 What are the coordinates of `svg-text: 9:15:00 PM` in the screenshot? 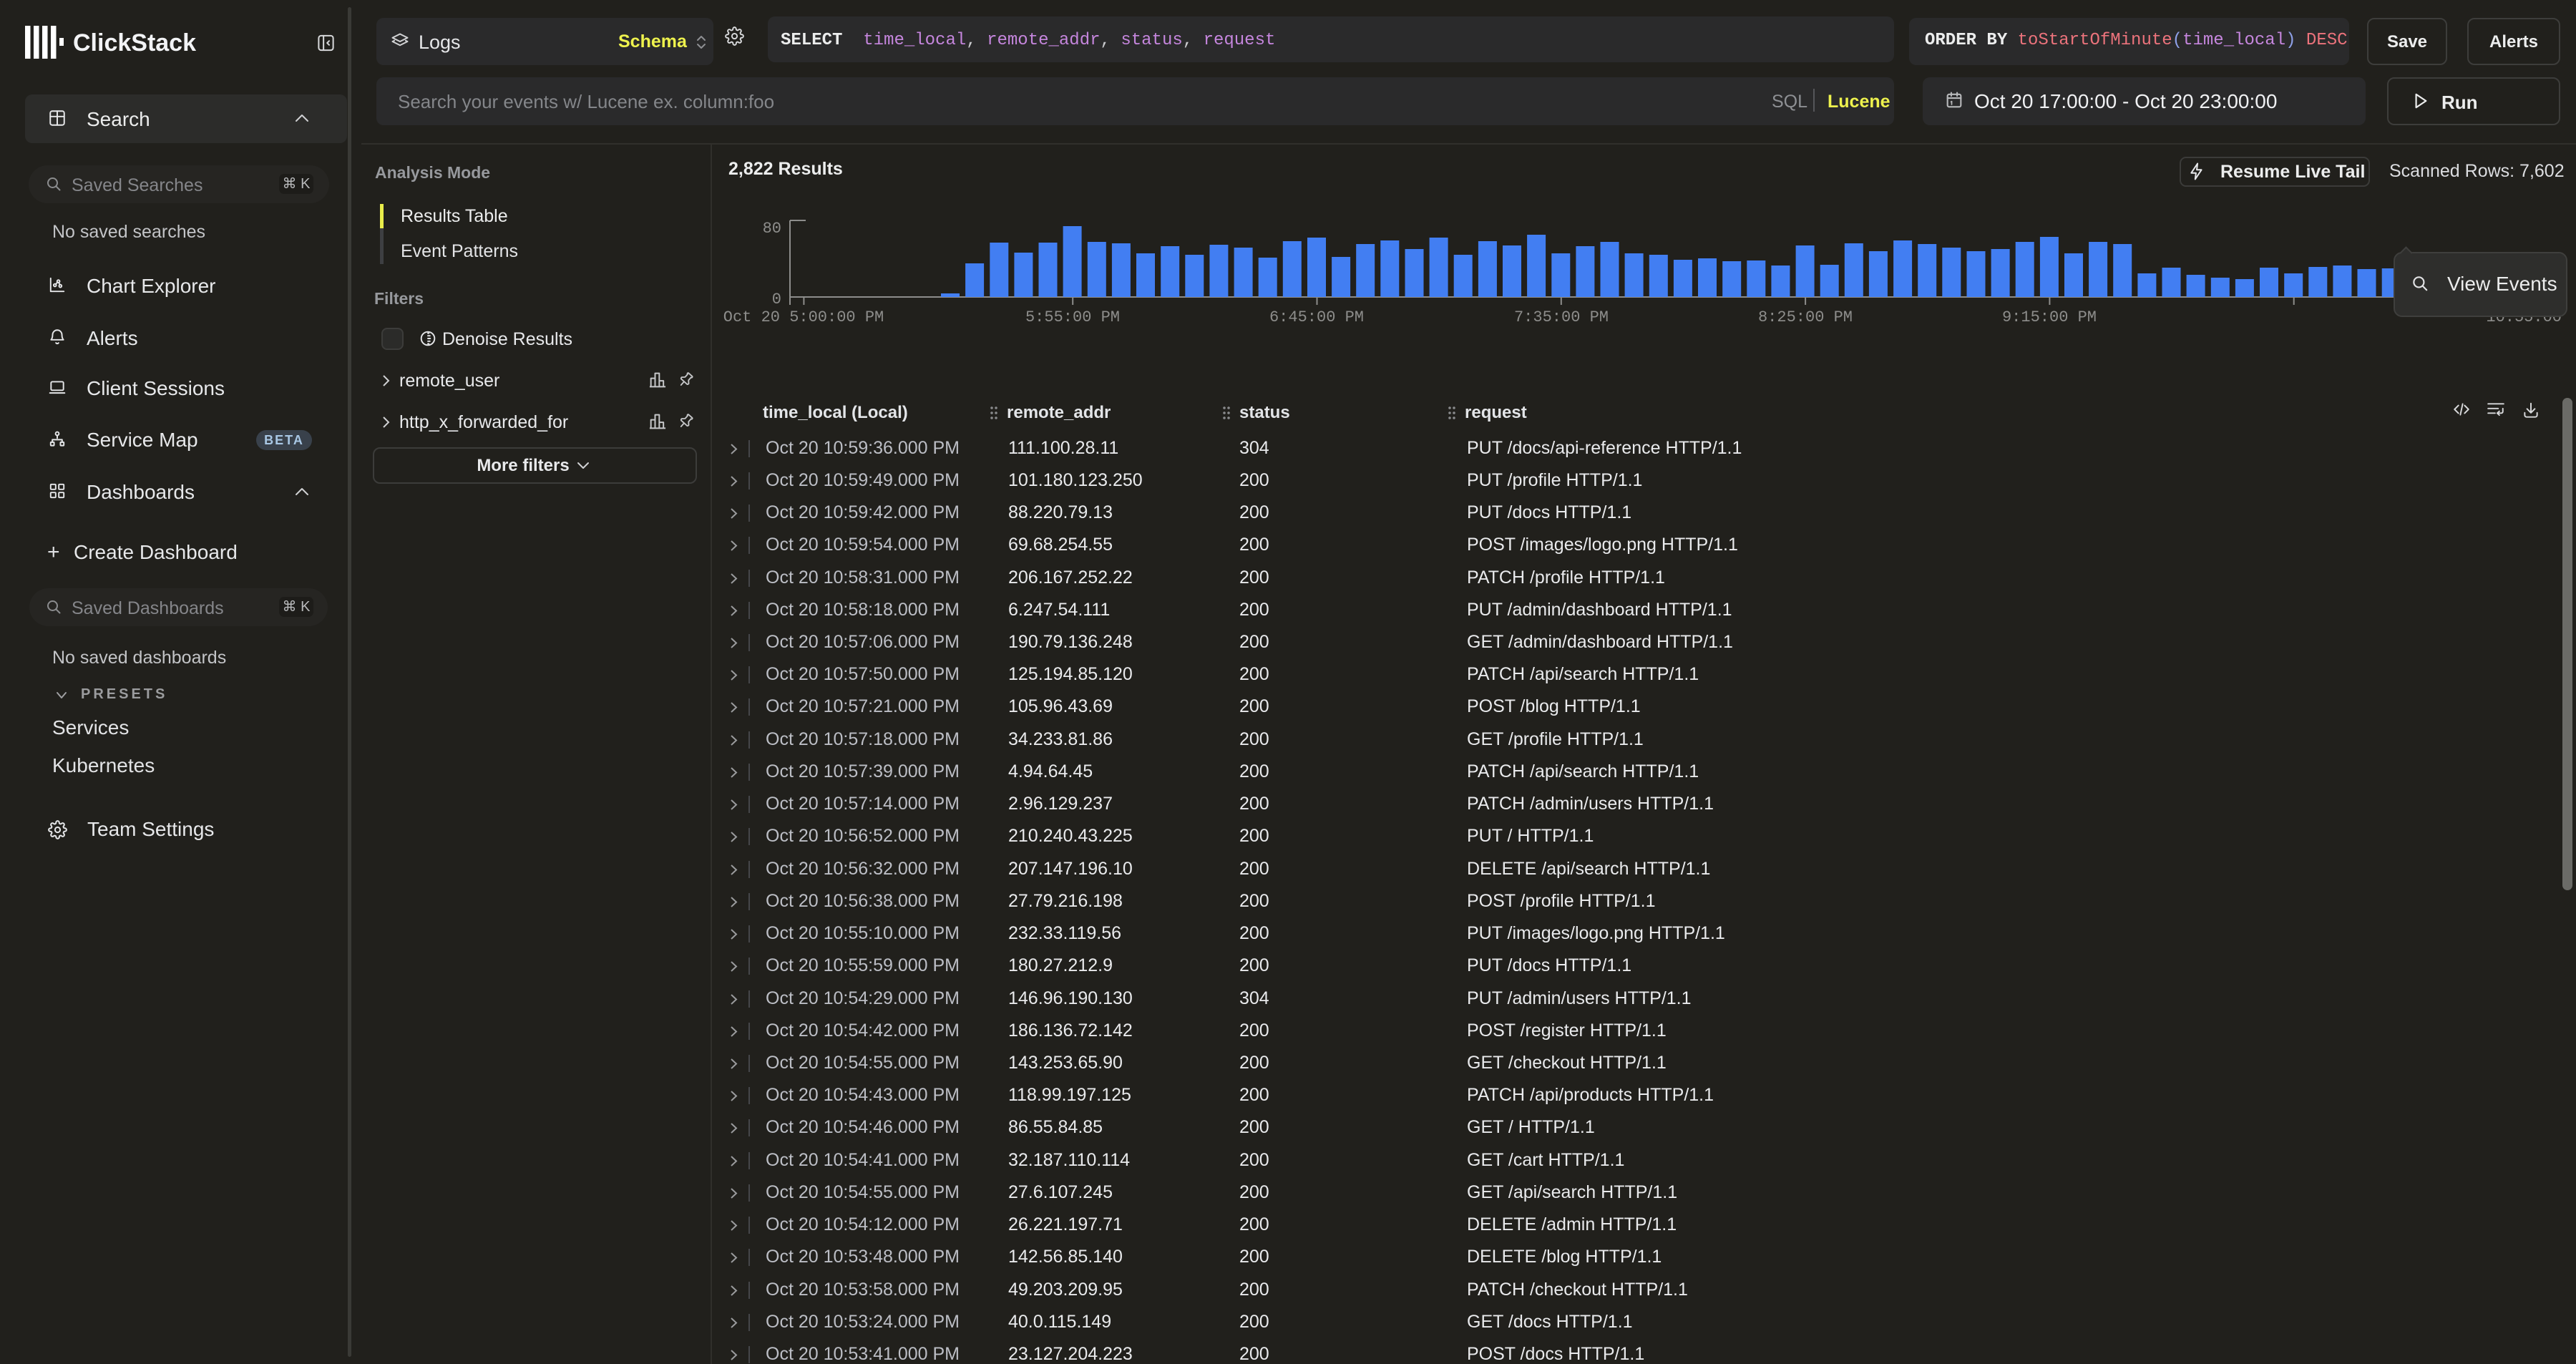 It's located at (2049, 317).